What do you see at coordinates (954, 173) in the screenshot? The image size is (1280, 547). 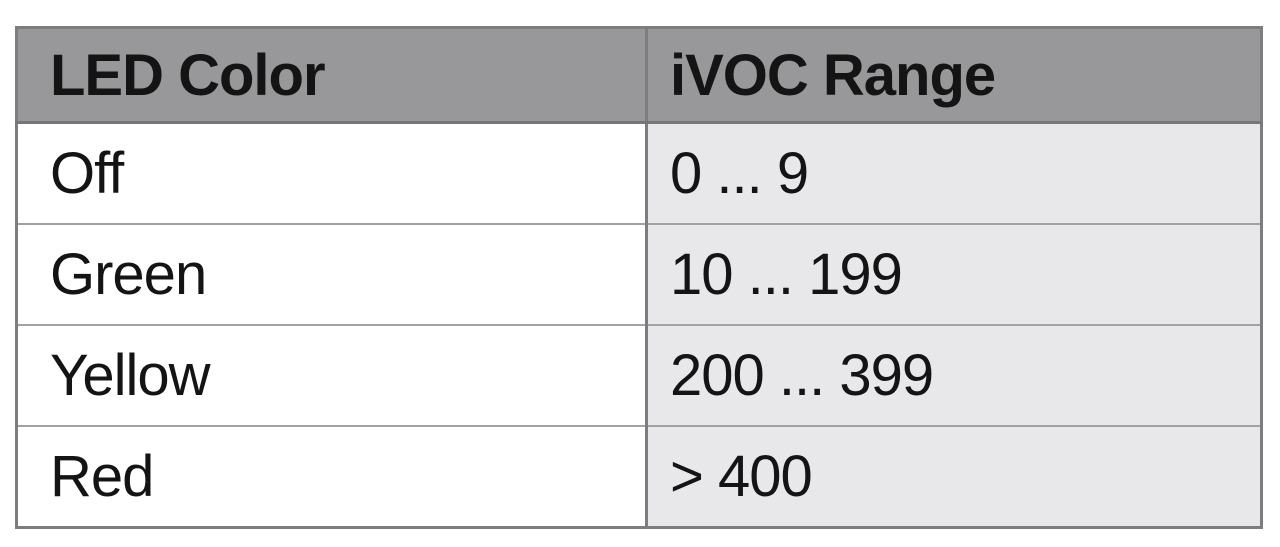 I see `ivoc-range-cell: 0 ... 9` at bounding box center [954, 173].